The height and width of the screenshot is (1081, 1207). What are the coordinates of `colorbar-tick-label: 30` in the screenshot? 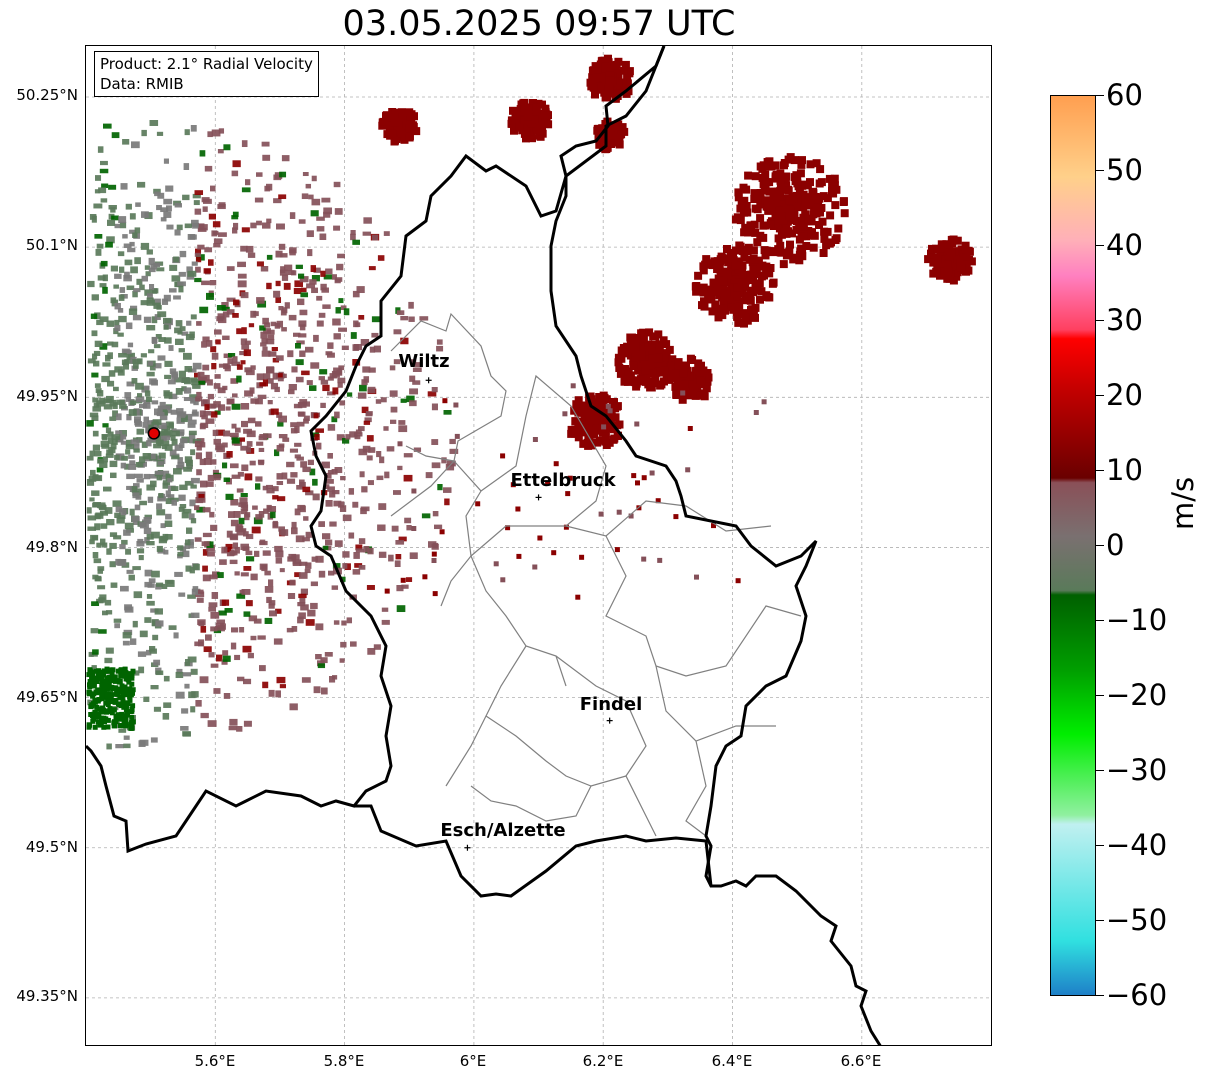 It's located at (1124, 320).